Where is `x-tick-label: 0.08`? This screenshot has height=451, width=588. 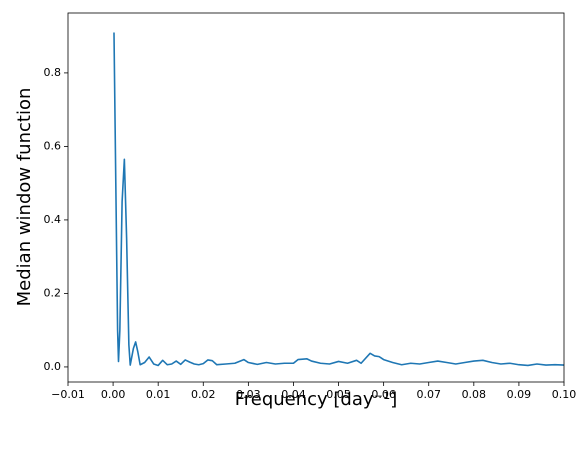
x-tick-label: 0.08 is located at coordinates (474, 394).